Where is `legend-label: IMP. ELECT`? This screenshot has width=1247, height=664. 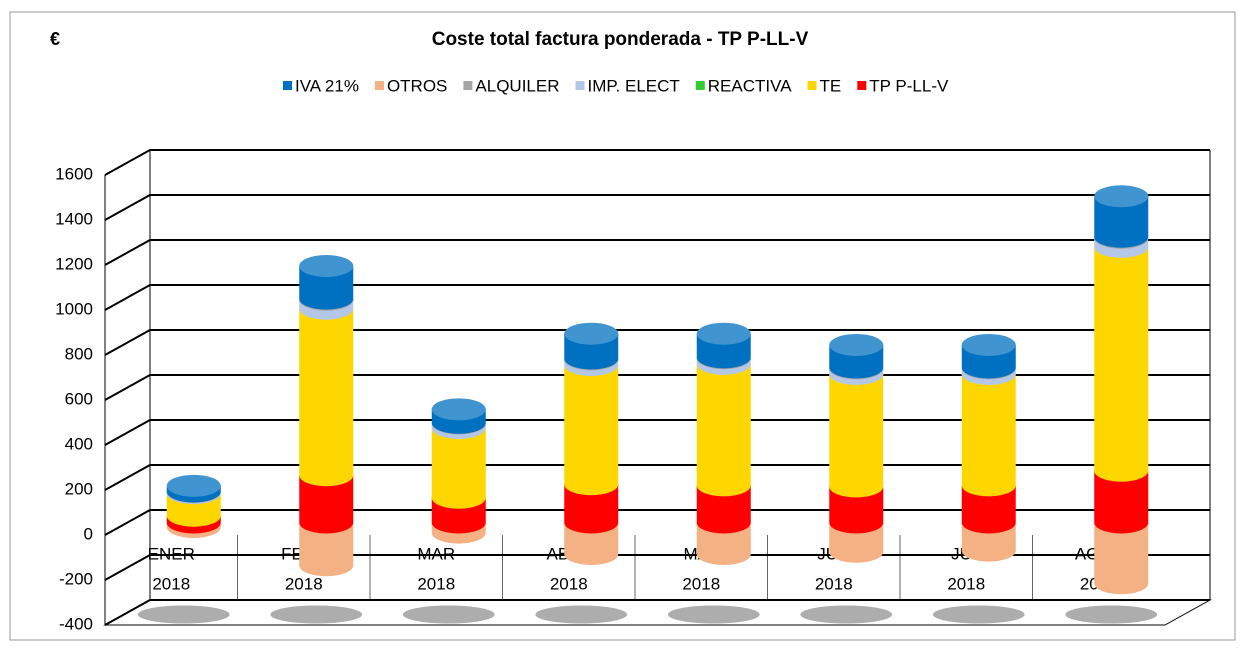 legend-label: IMP. ELECT is located at coordinates (634, 85).